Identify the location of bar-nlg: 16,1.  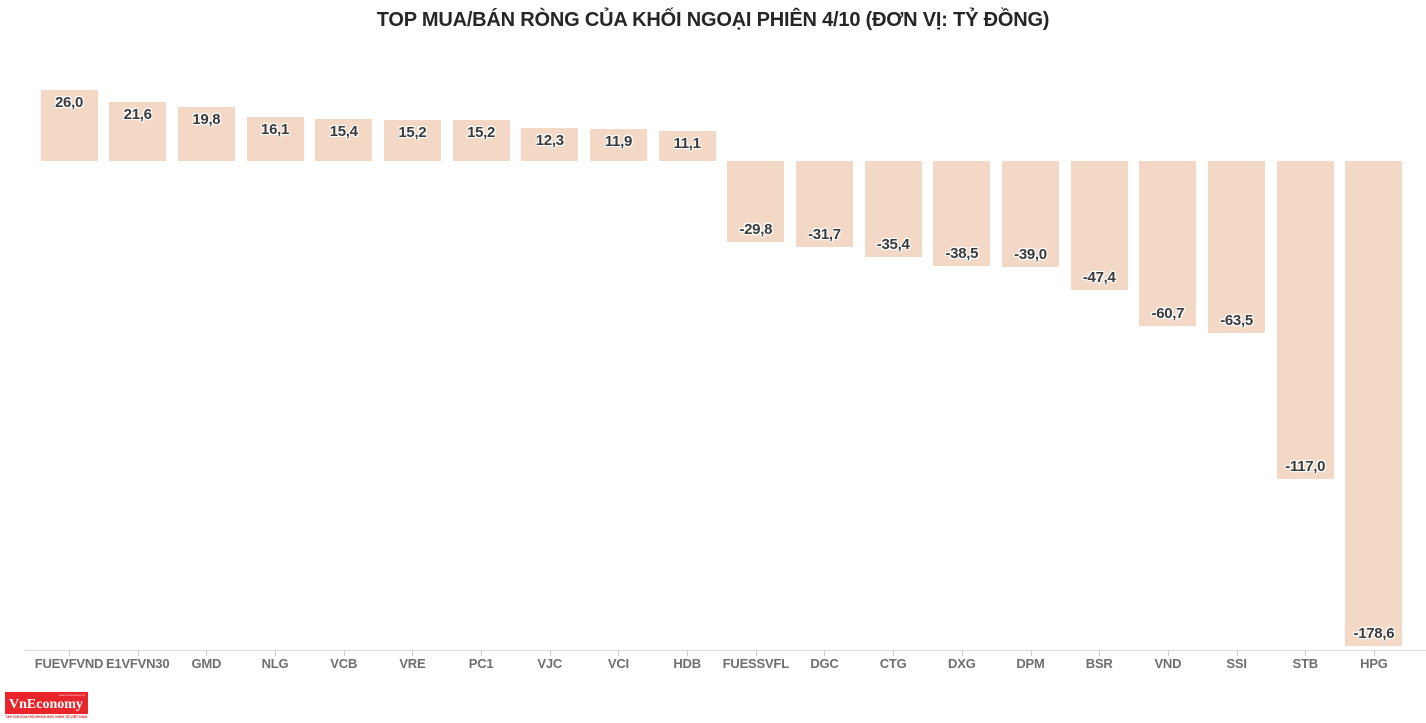
(275, 139).